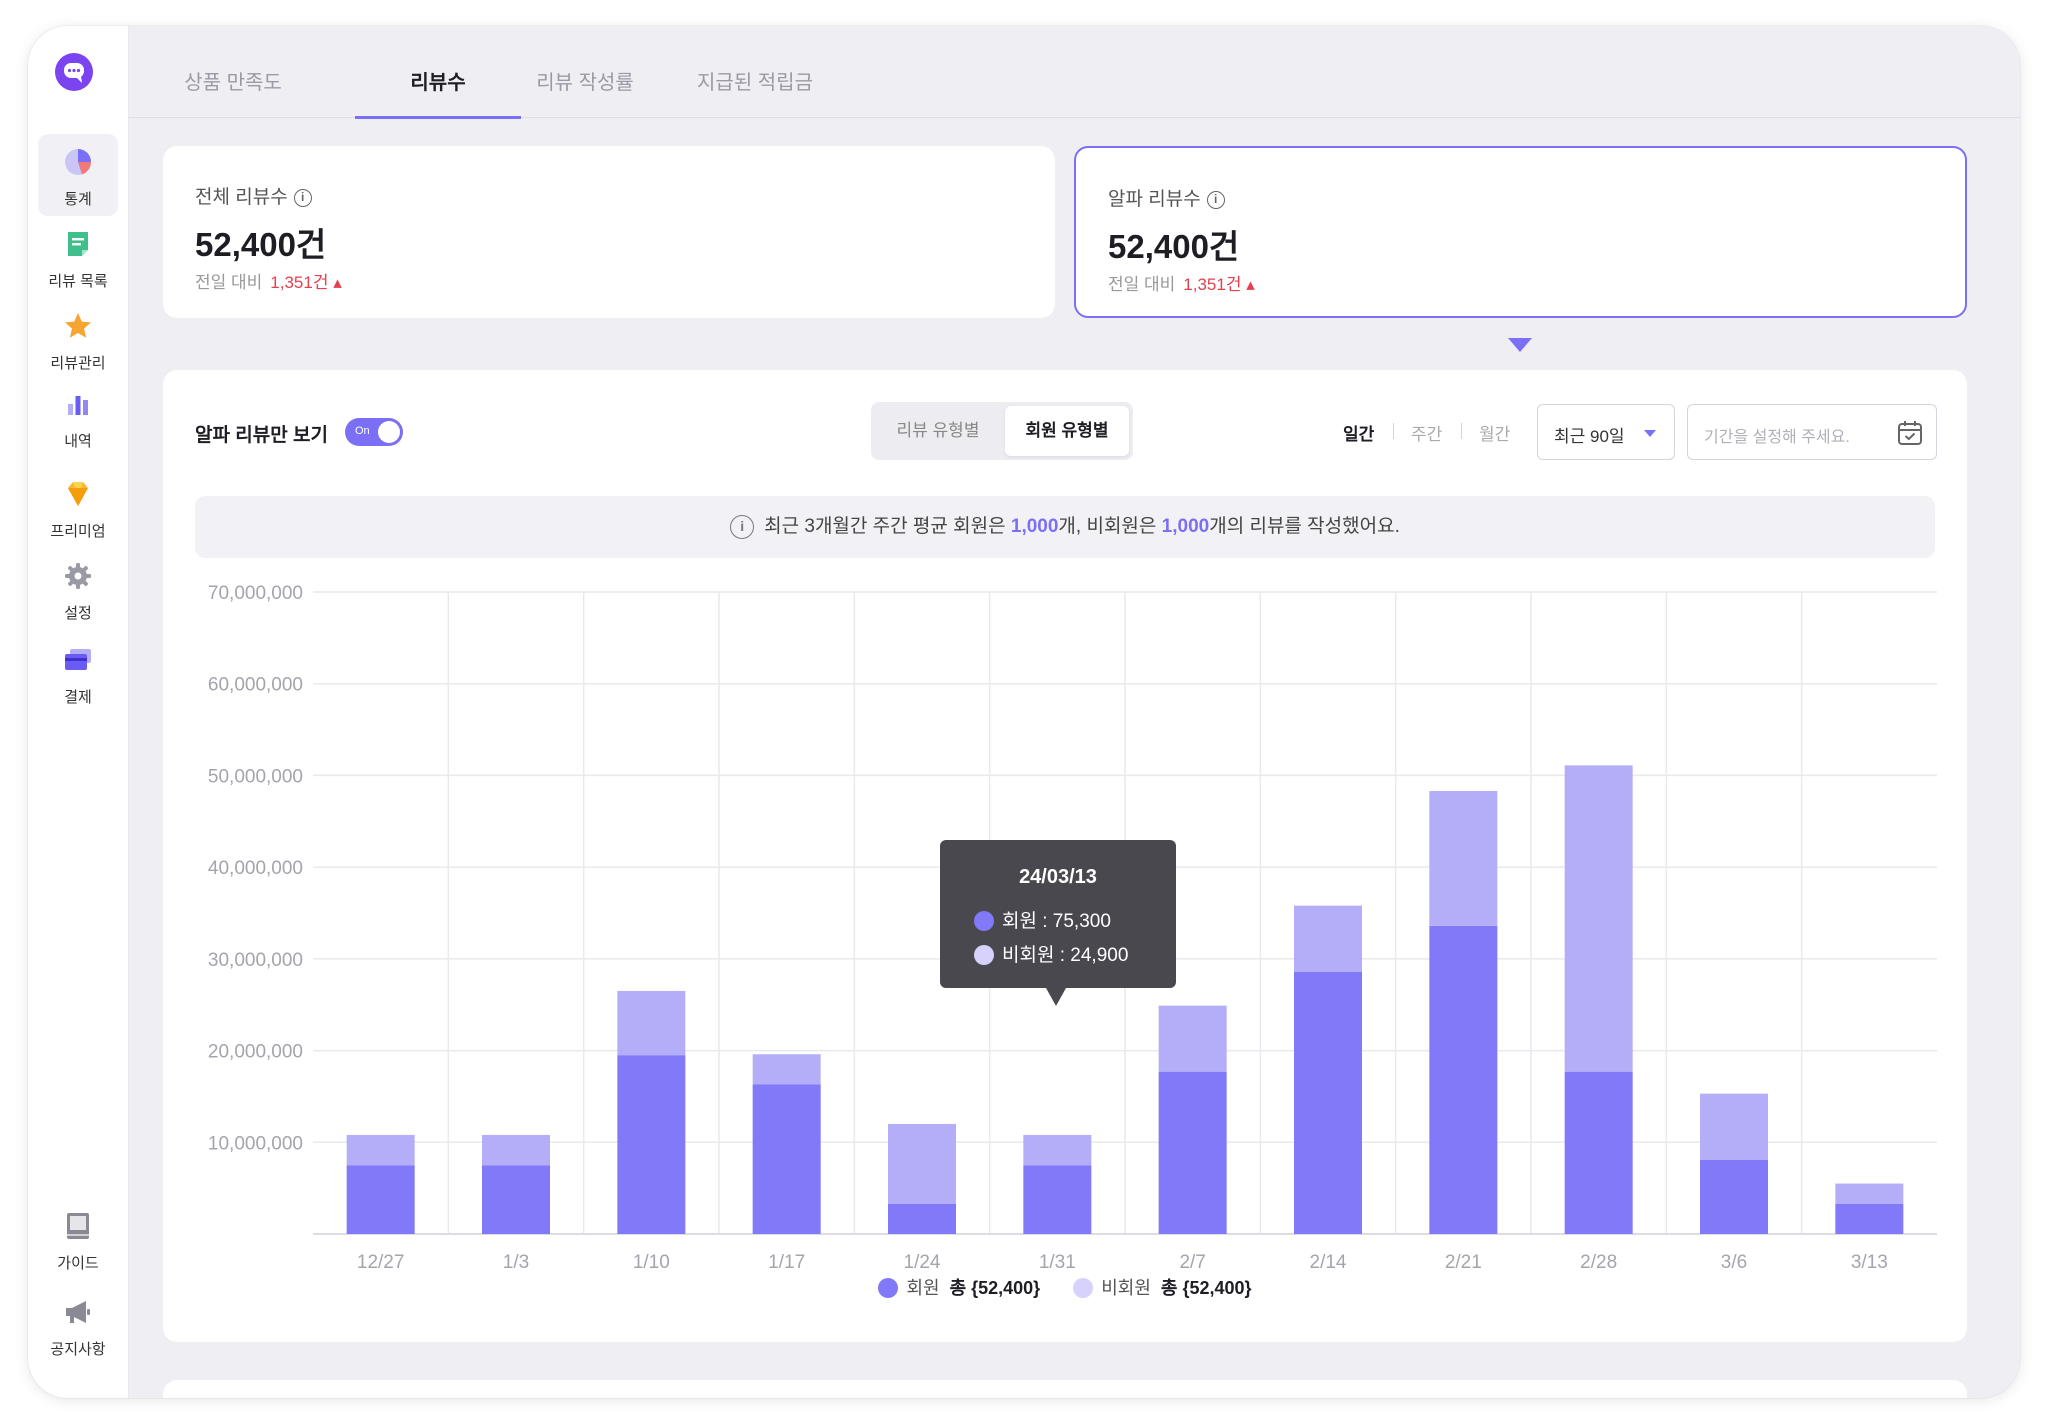 Image resolution: width=2048 pixels, height=1428 pixels. I want to click on x-tick-label: 1/10, so click(651, 1262).